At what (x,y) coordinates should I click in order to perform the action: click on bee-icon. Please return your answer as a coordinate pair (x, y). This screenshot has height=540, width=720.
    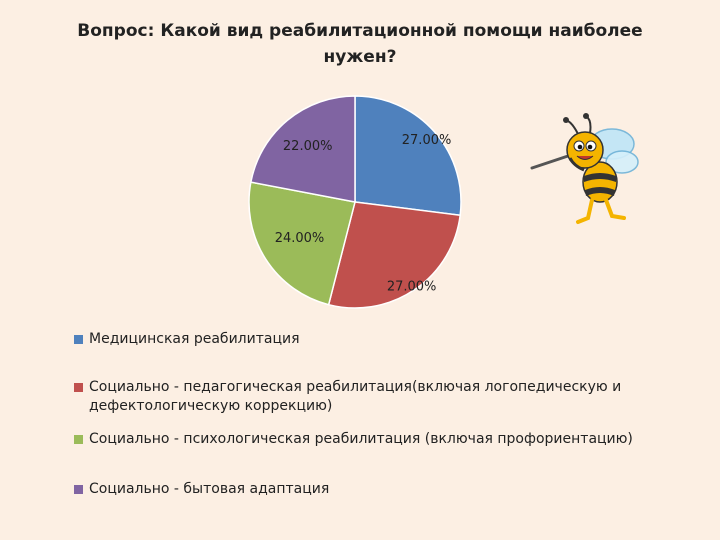
    Looking at the image, I should click on (584, 168).